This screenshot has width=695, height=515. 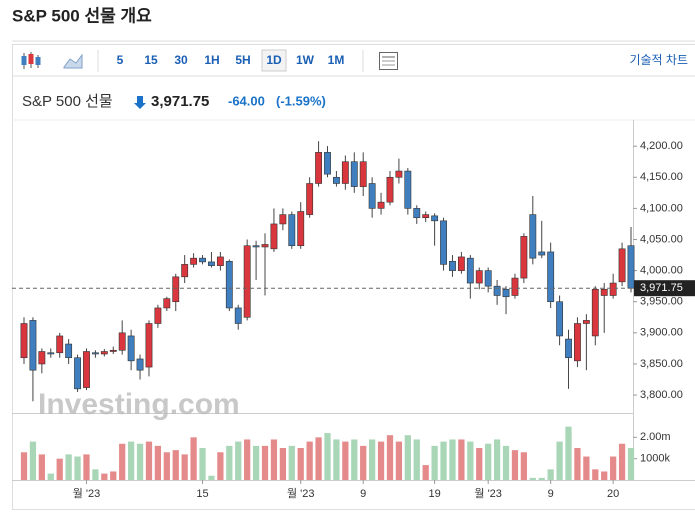 What do you see at coordinates (246, 100) in the screenshot?
I see `quote-change: -64.00` at bounding box center [246, 100].